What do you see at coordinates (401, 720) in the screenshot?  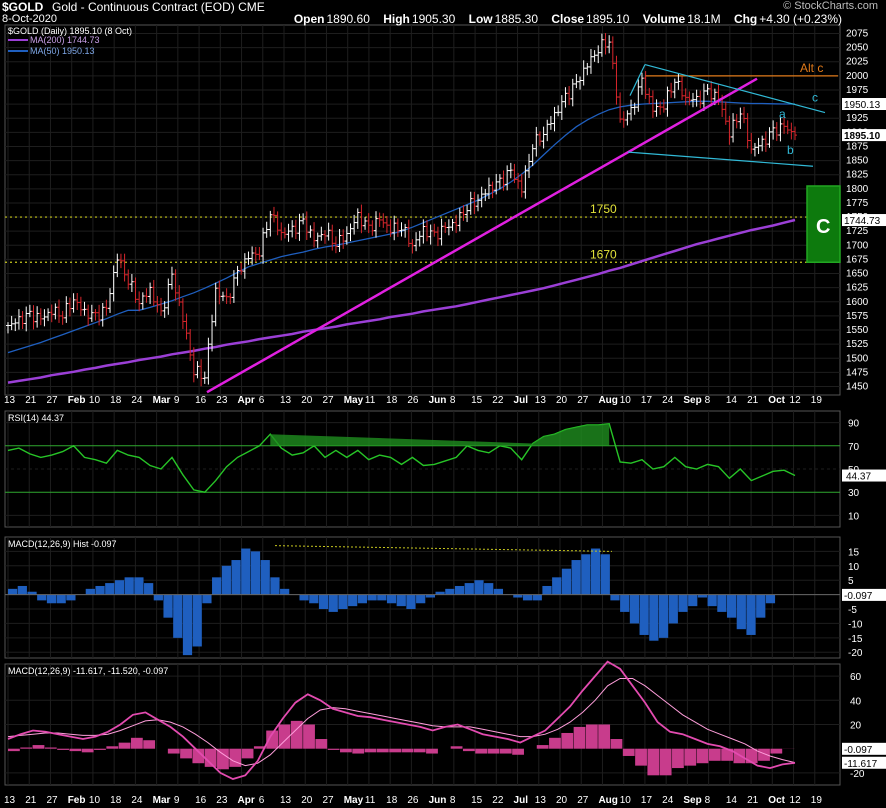 I see `macd-line` at bounding box center [401, 720].